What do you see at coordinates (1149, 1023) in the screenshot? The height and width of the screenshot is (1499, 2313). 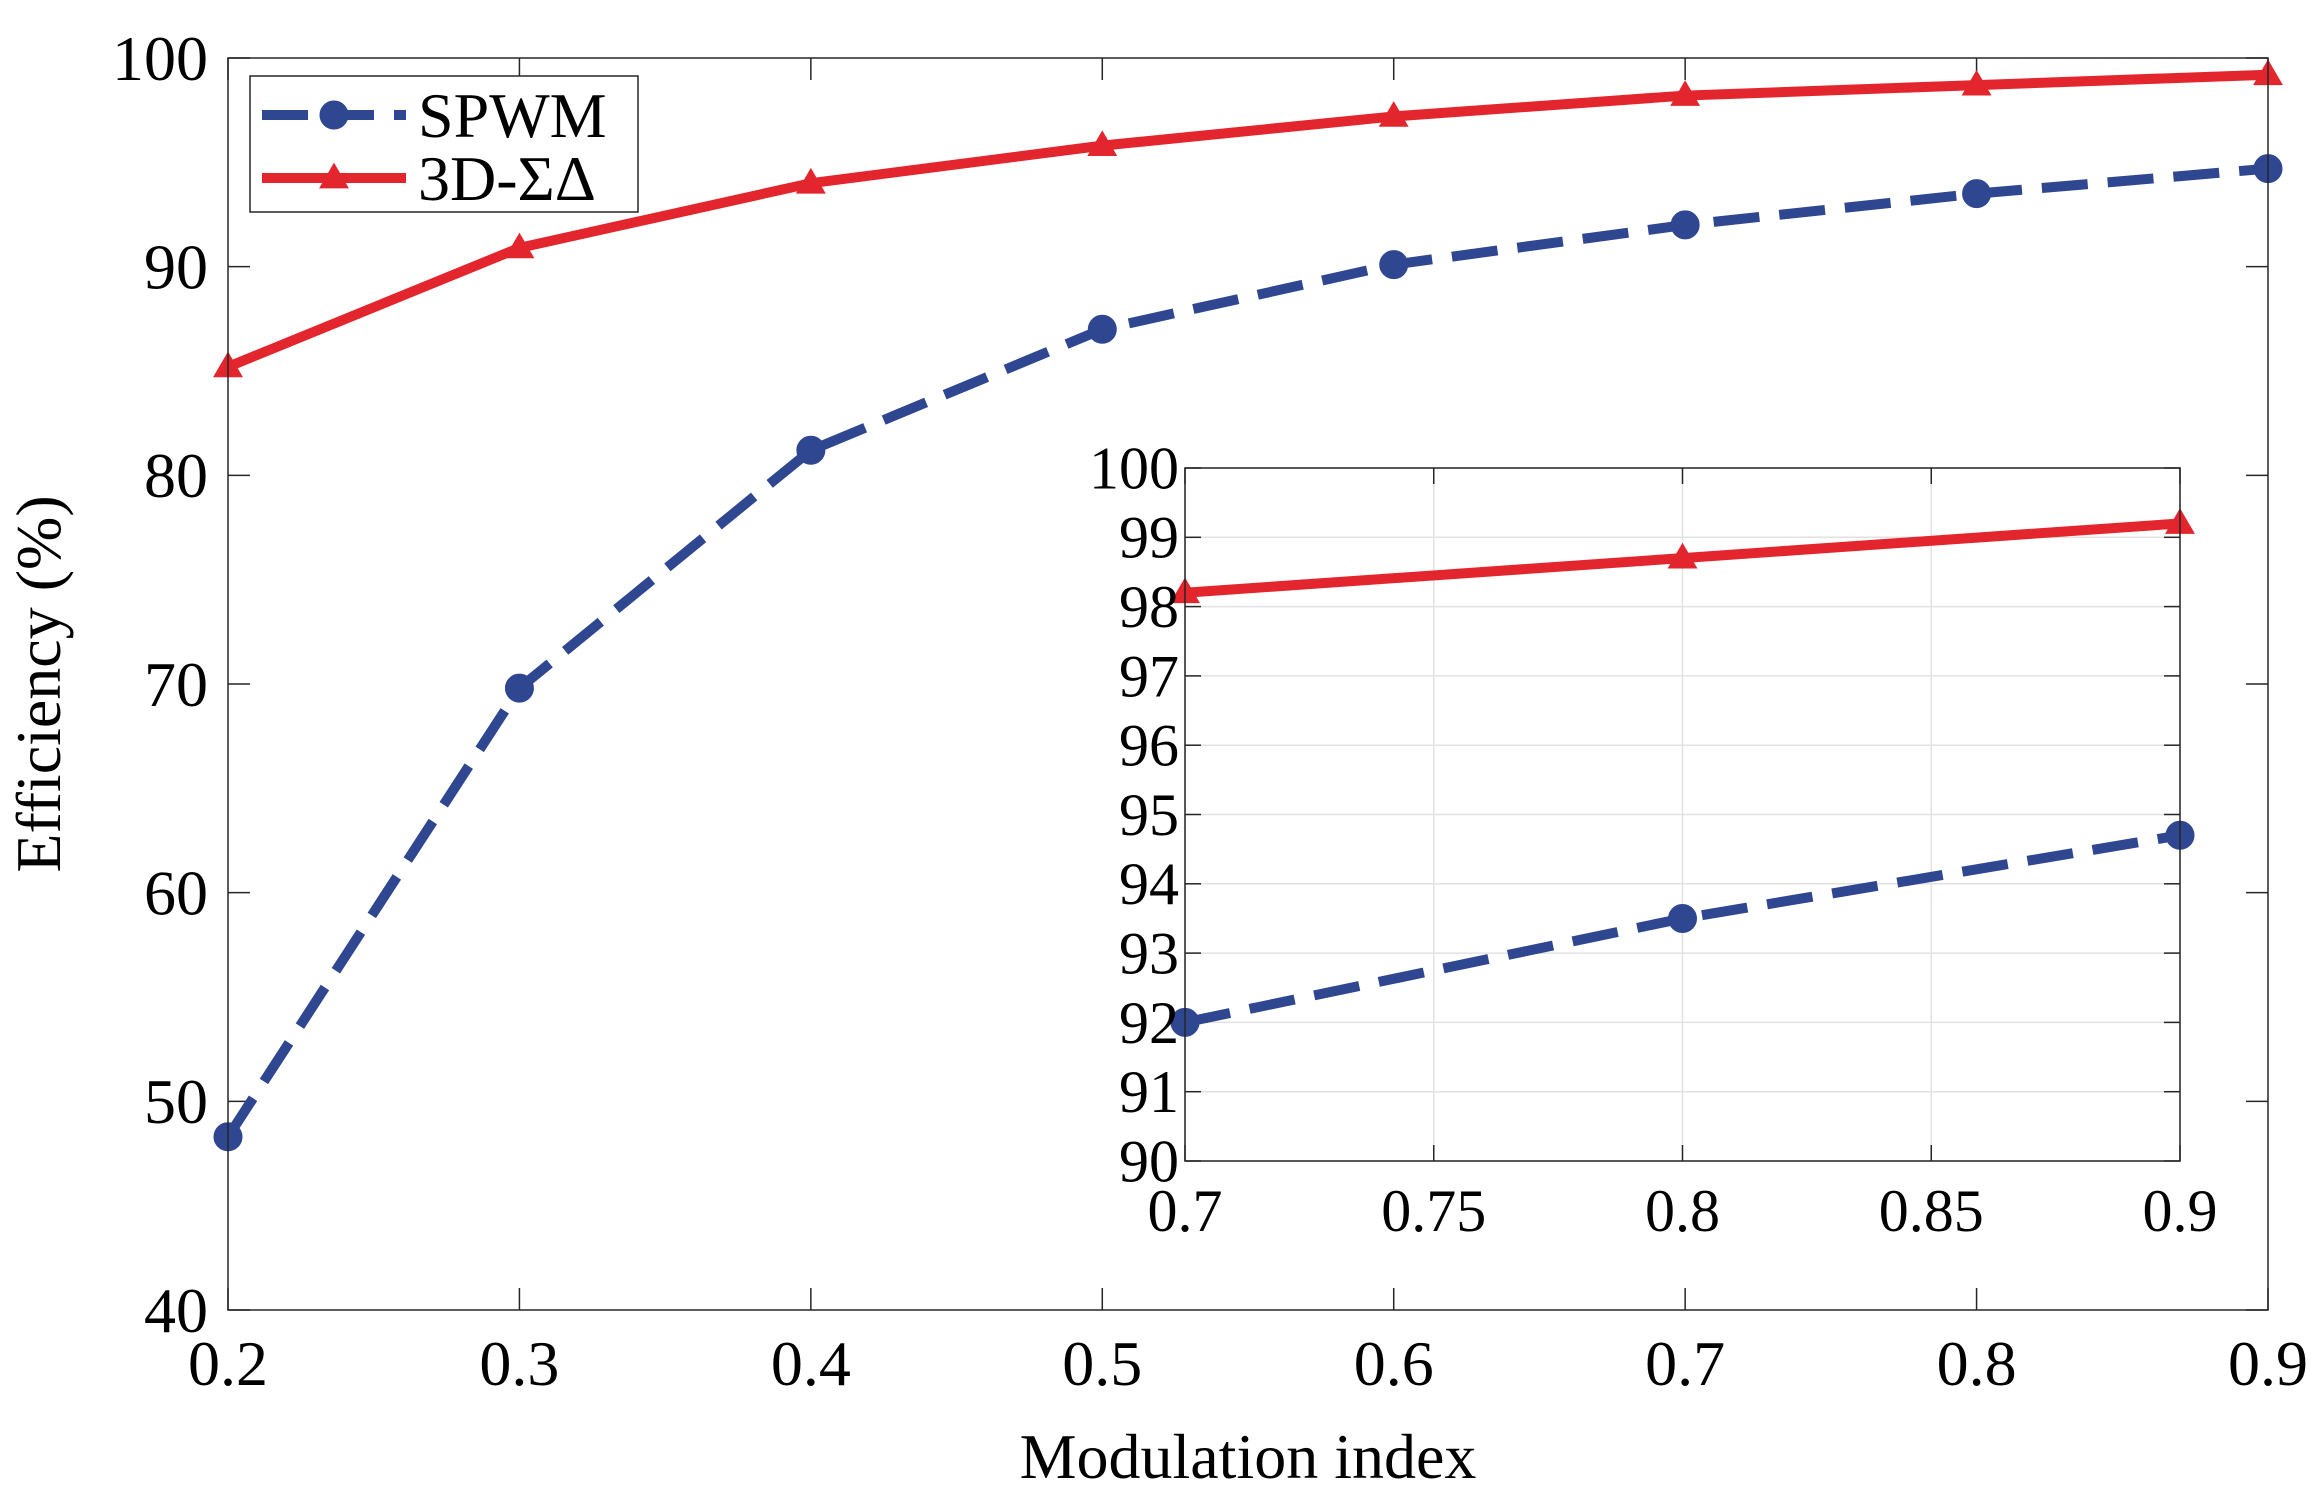 I see `y-tick-label: 92` at bounding box center [1149, 1023].